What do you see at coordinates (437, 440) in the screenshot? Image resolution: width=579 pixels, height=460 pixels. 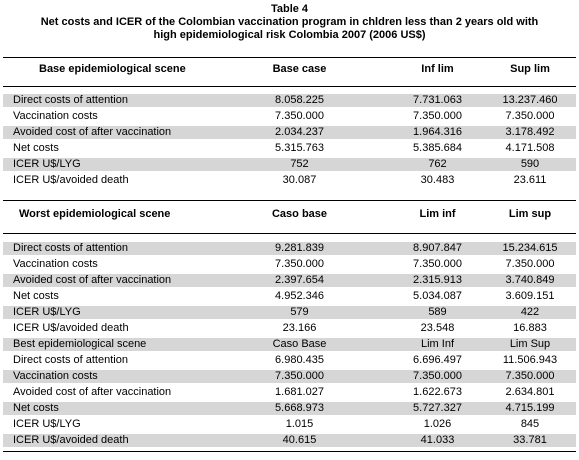 I see `cell-value: 41.033` at bounding box center [437, 440].